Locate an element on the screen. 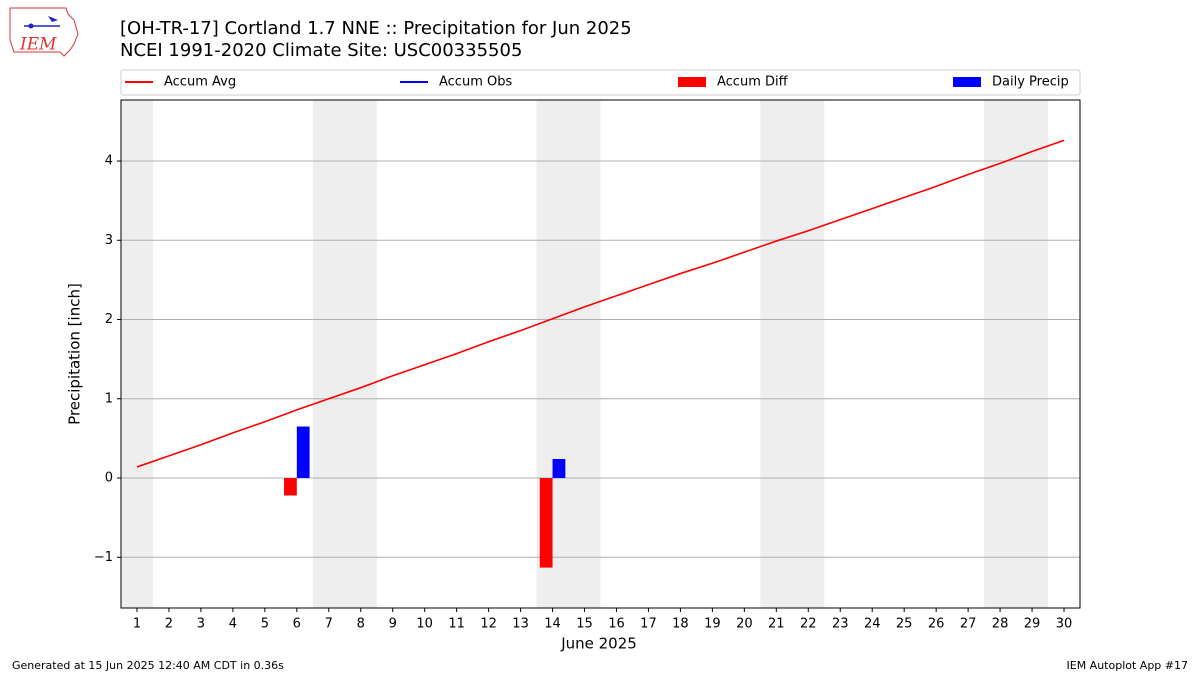  logo: IEM is located at coordinates (44, 32).